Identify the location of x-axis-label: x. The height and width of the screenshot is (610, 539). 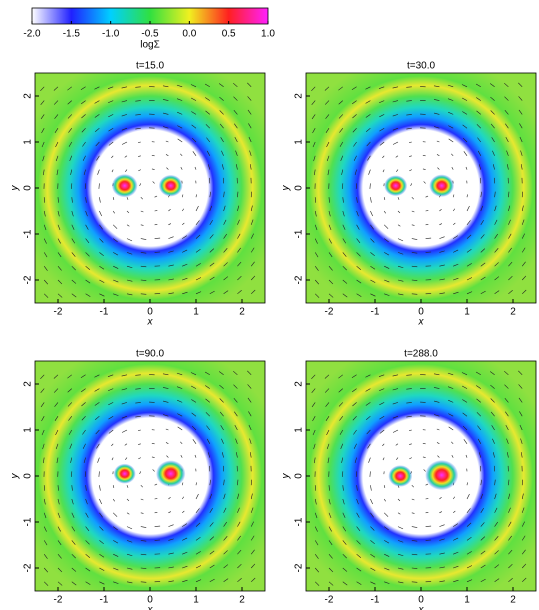
(150, 607).